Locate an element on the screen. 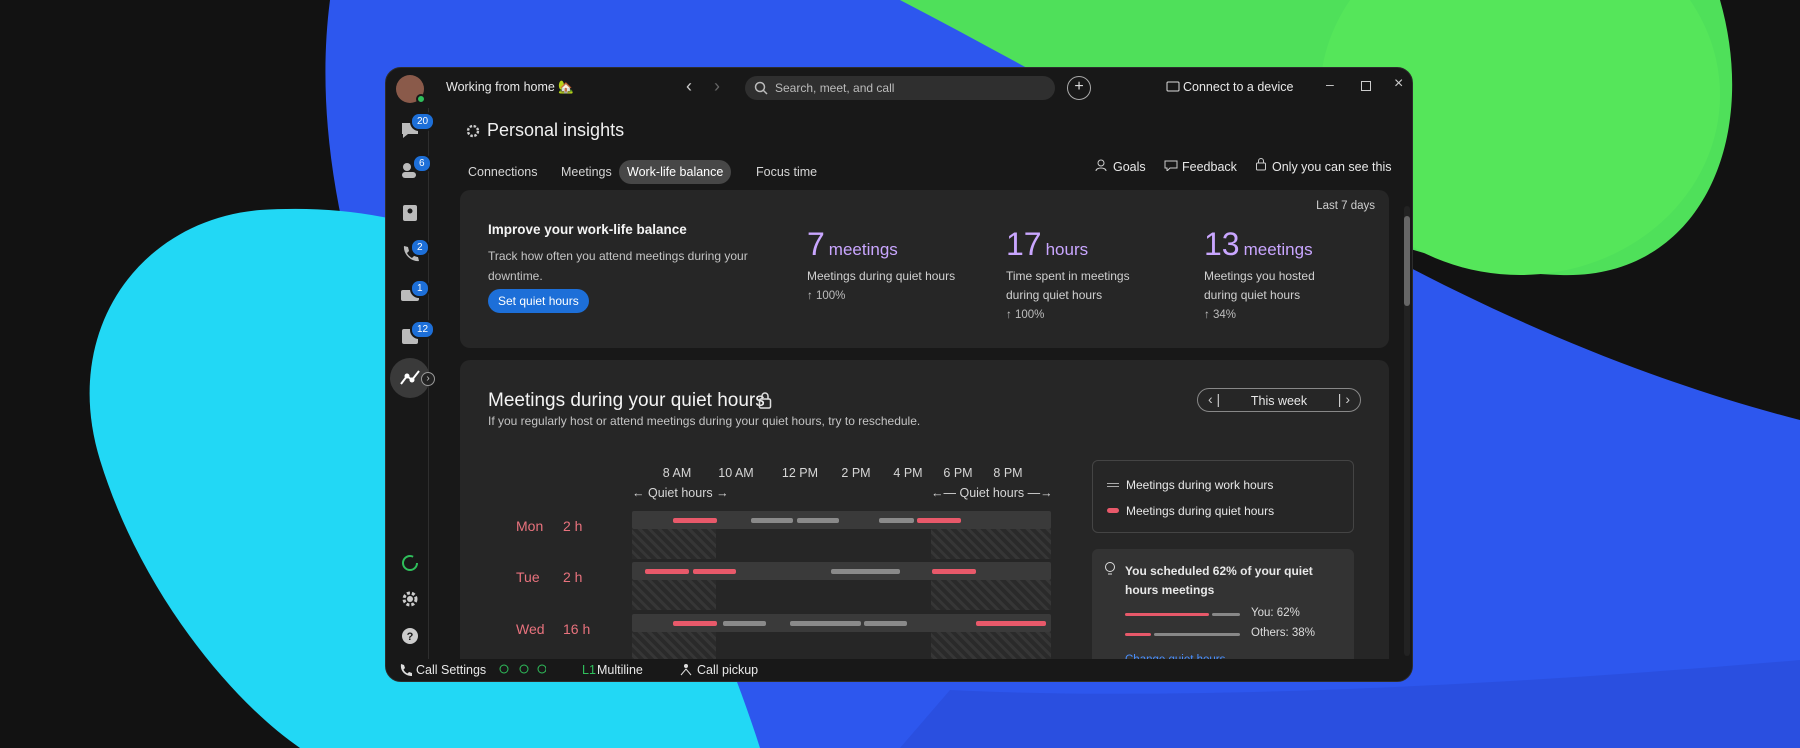 The image size is (1800, 748). stat-value: 7 meetings is located at coordinates (892, 244).